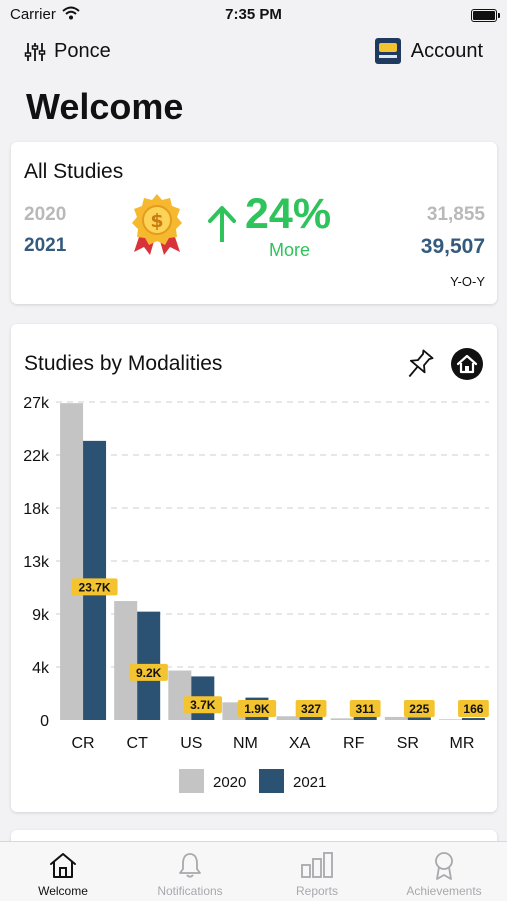 This screenshot has width=507, height=901. What do you see at coordinates (354, 743) in the screenshot?
I see `x-tick-label: RF` at bounding box center [354, 743].